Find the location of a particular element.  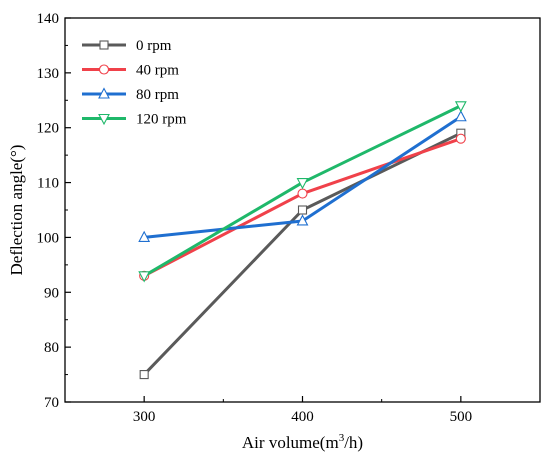

y-tick-label: 80 is located at coordinates (51, 348).